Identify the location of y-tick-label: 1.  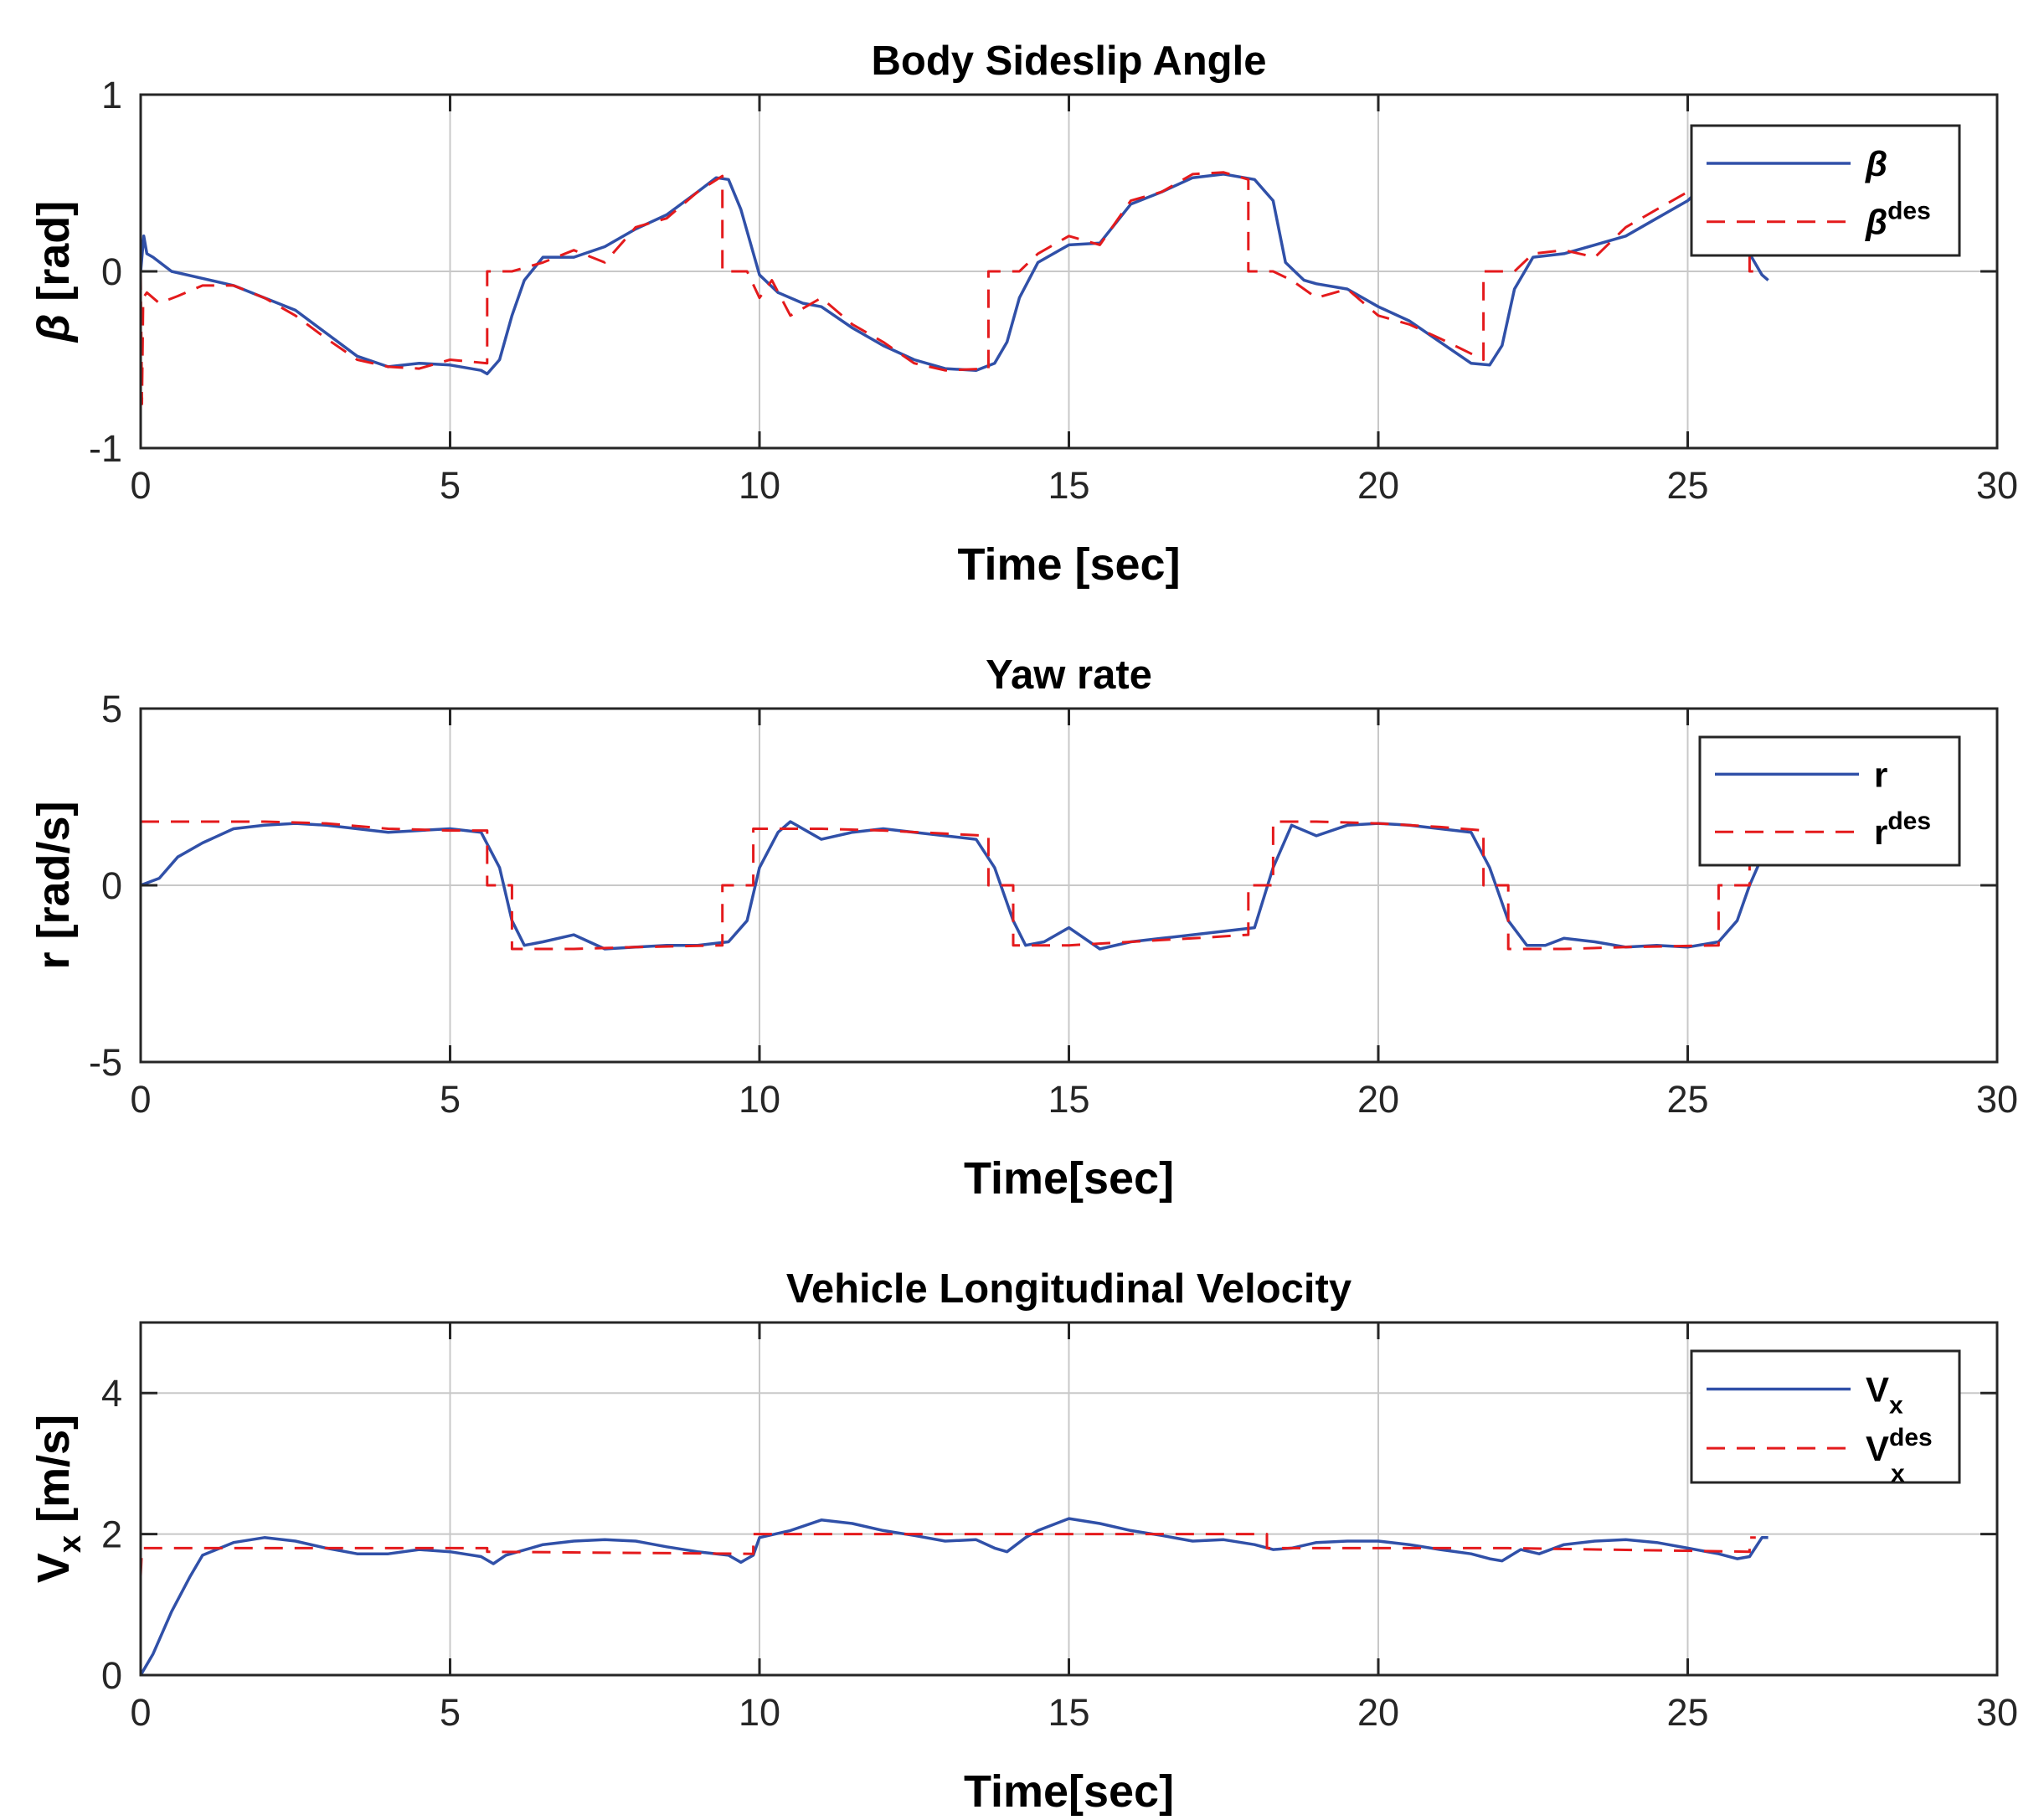
(111, 95).